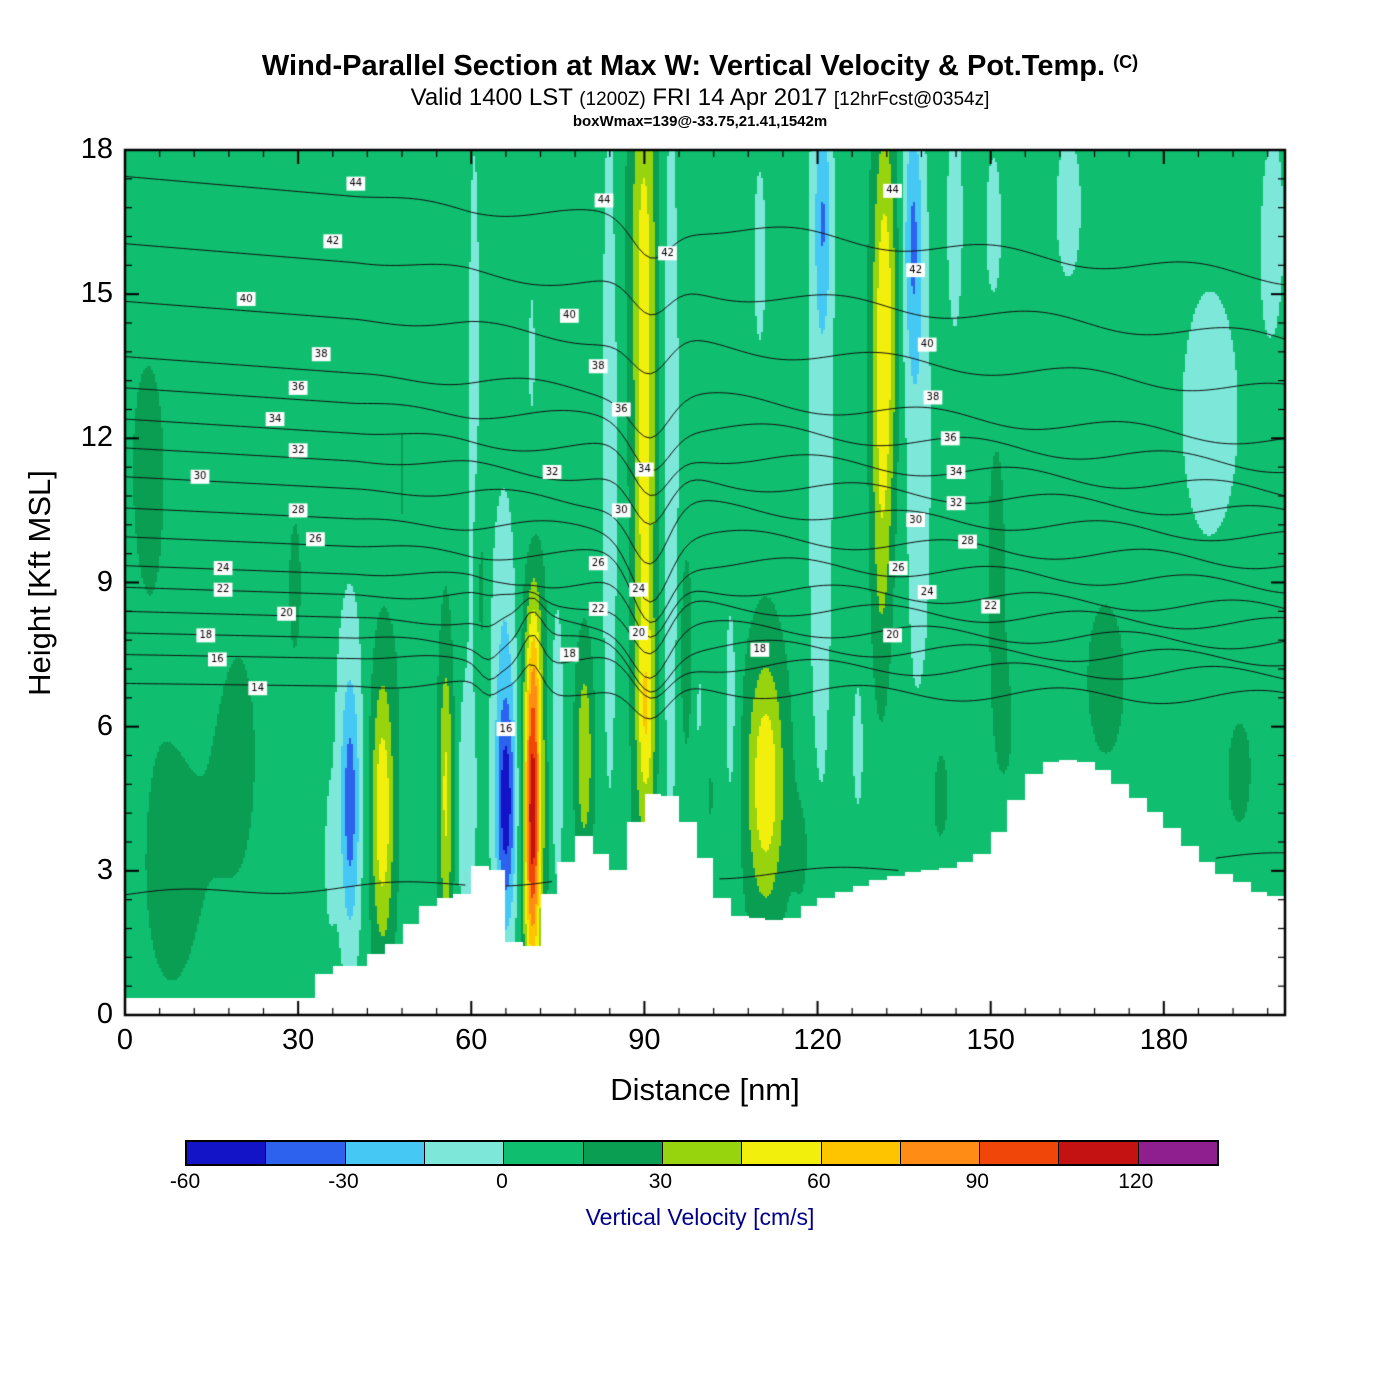  I want to click on colorbar-tick-label: 120, so click(1136, 1181).